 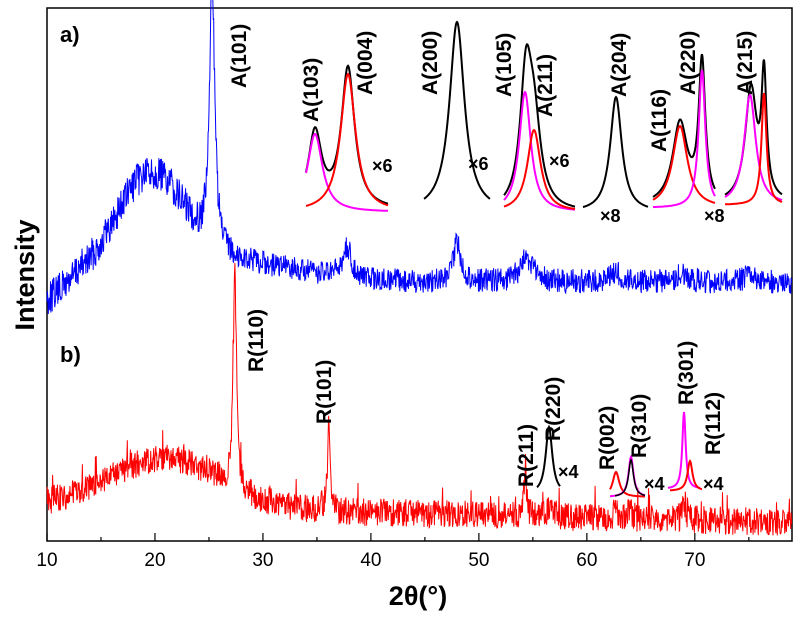 I want to click on fit-a1-A103, so click(x=346, y=172).